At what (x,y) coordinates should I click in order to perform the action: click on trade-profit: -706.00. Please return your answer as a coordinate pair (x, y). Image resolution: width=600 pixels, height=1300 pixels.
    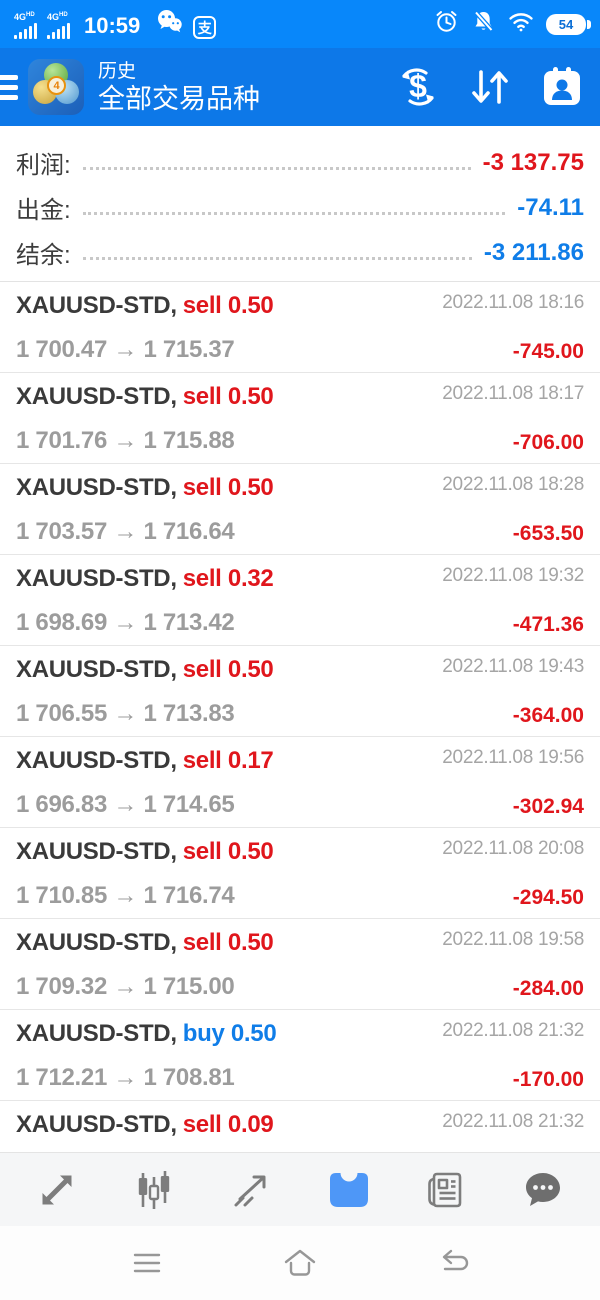
    Looking at the image, I should click on (548, 442).